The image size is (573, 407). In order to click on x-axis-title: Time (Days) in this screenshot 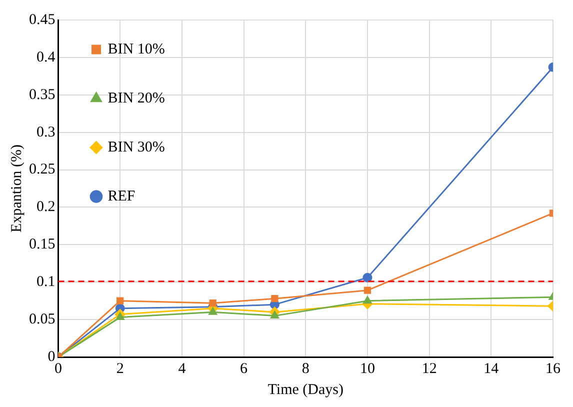, I will do `click(306, 390)`.